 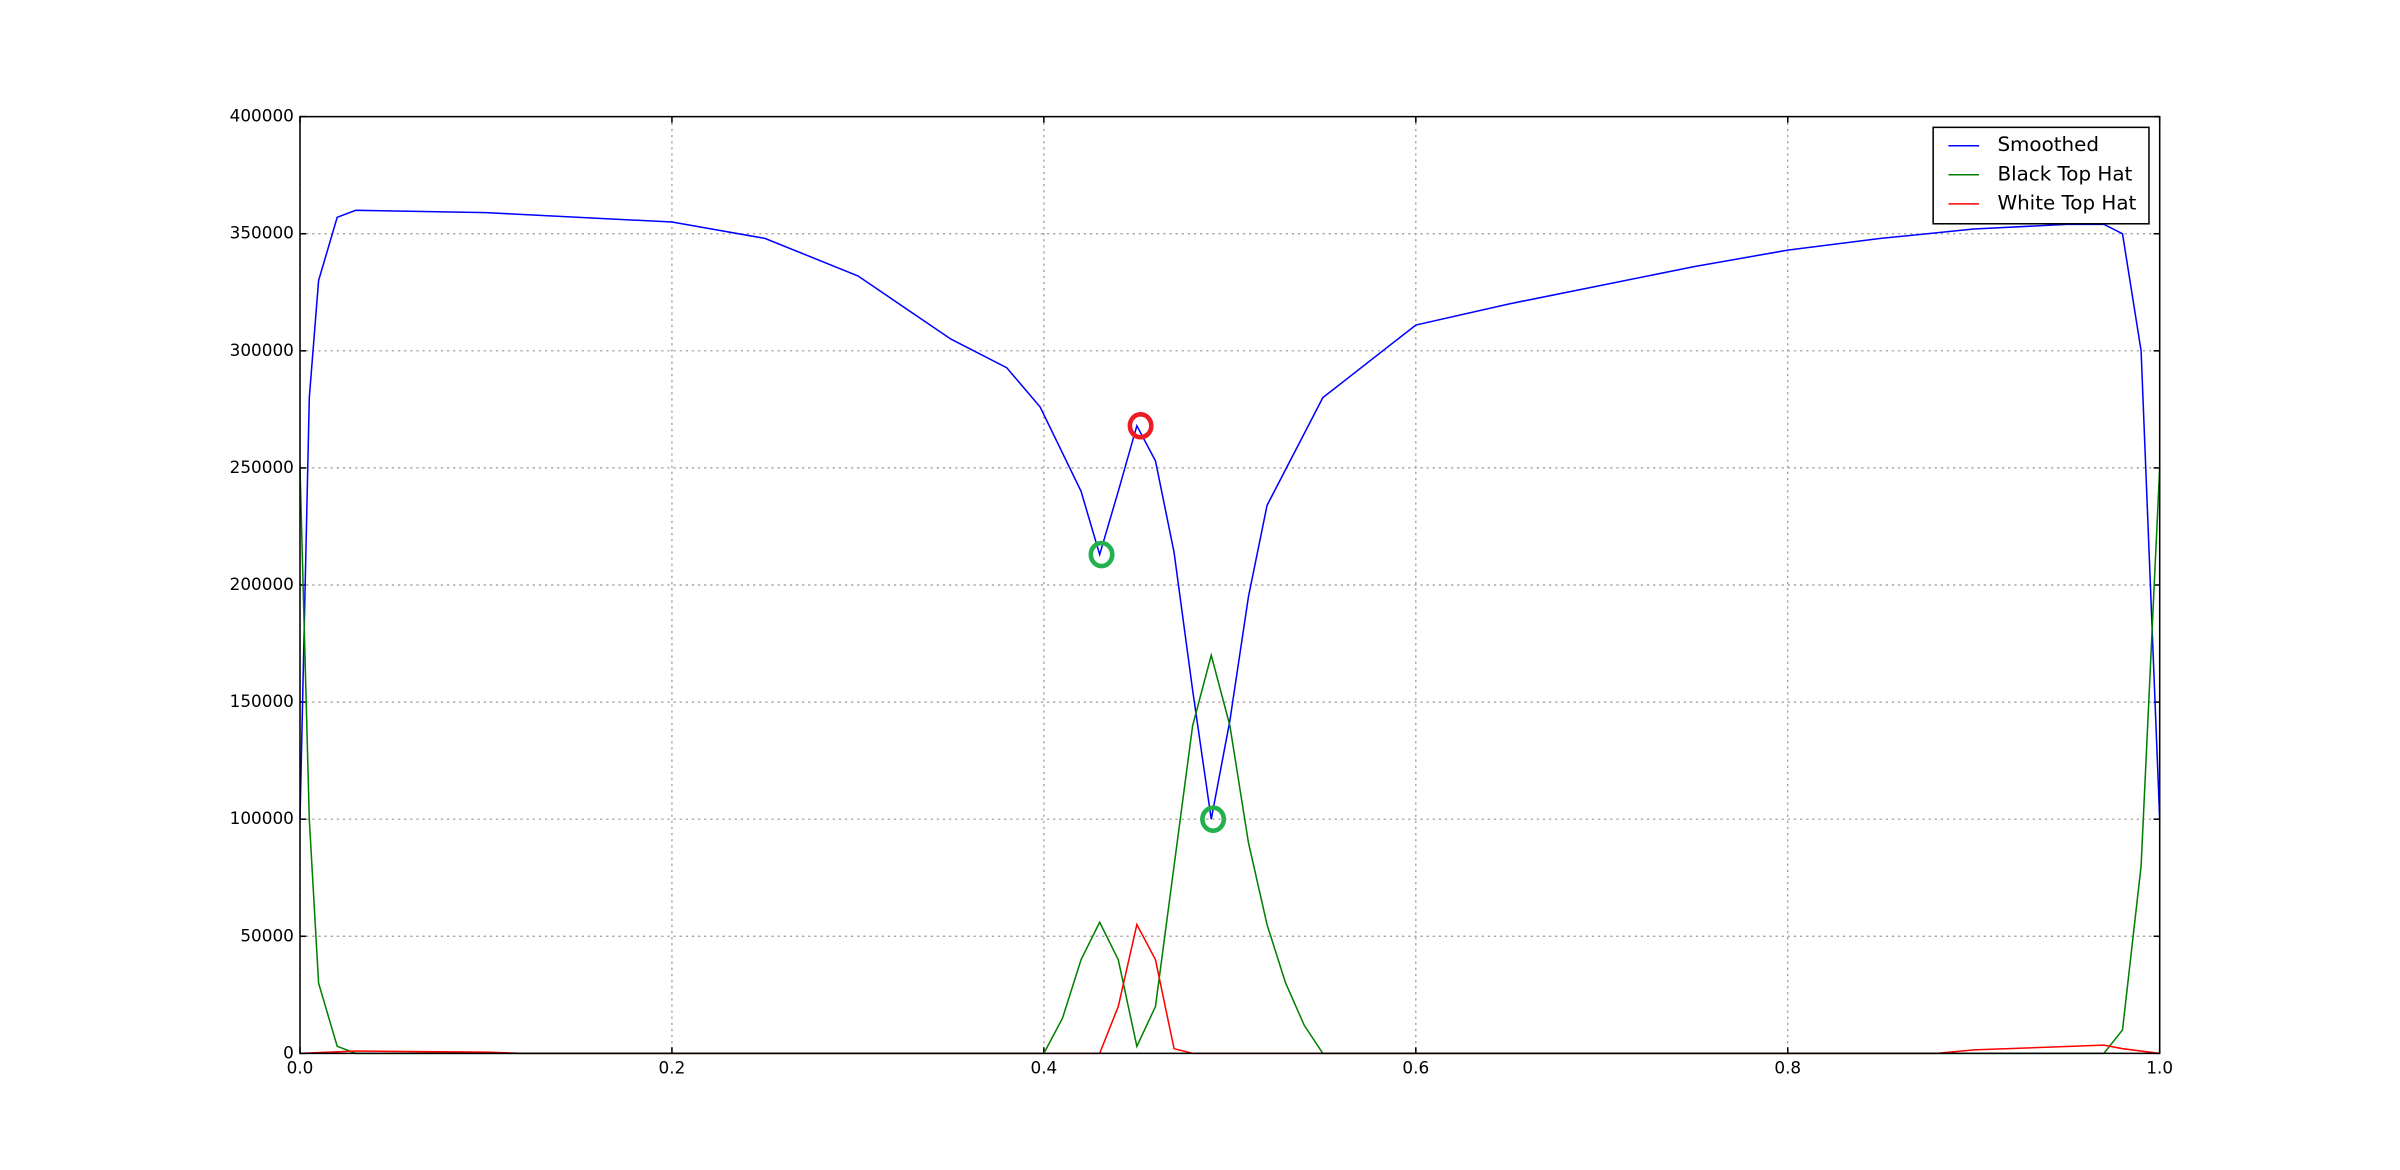 I want to click on y-tick-label: 50000, so click(x=267, y=935).